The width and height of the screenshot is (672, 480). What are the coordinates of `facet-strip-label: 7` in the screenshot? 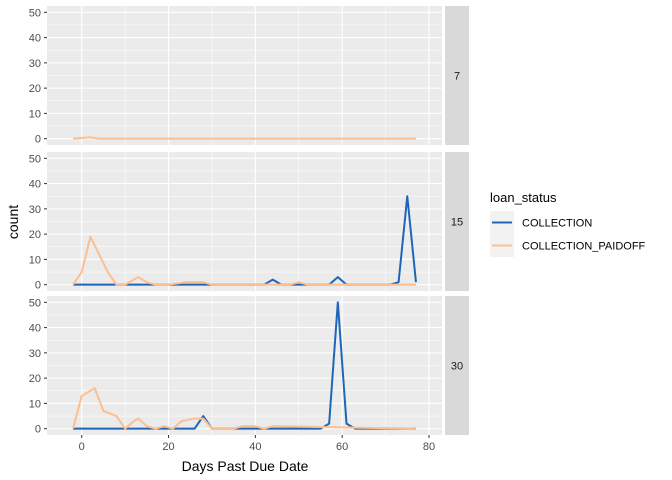 It's located at (457, 77).